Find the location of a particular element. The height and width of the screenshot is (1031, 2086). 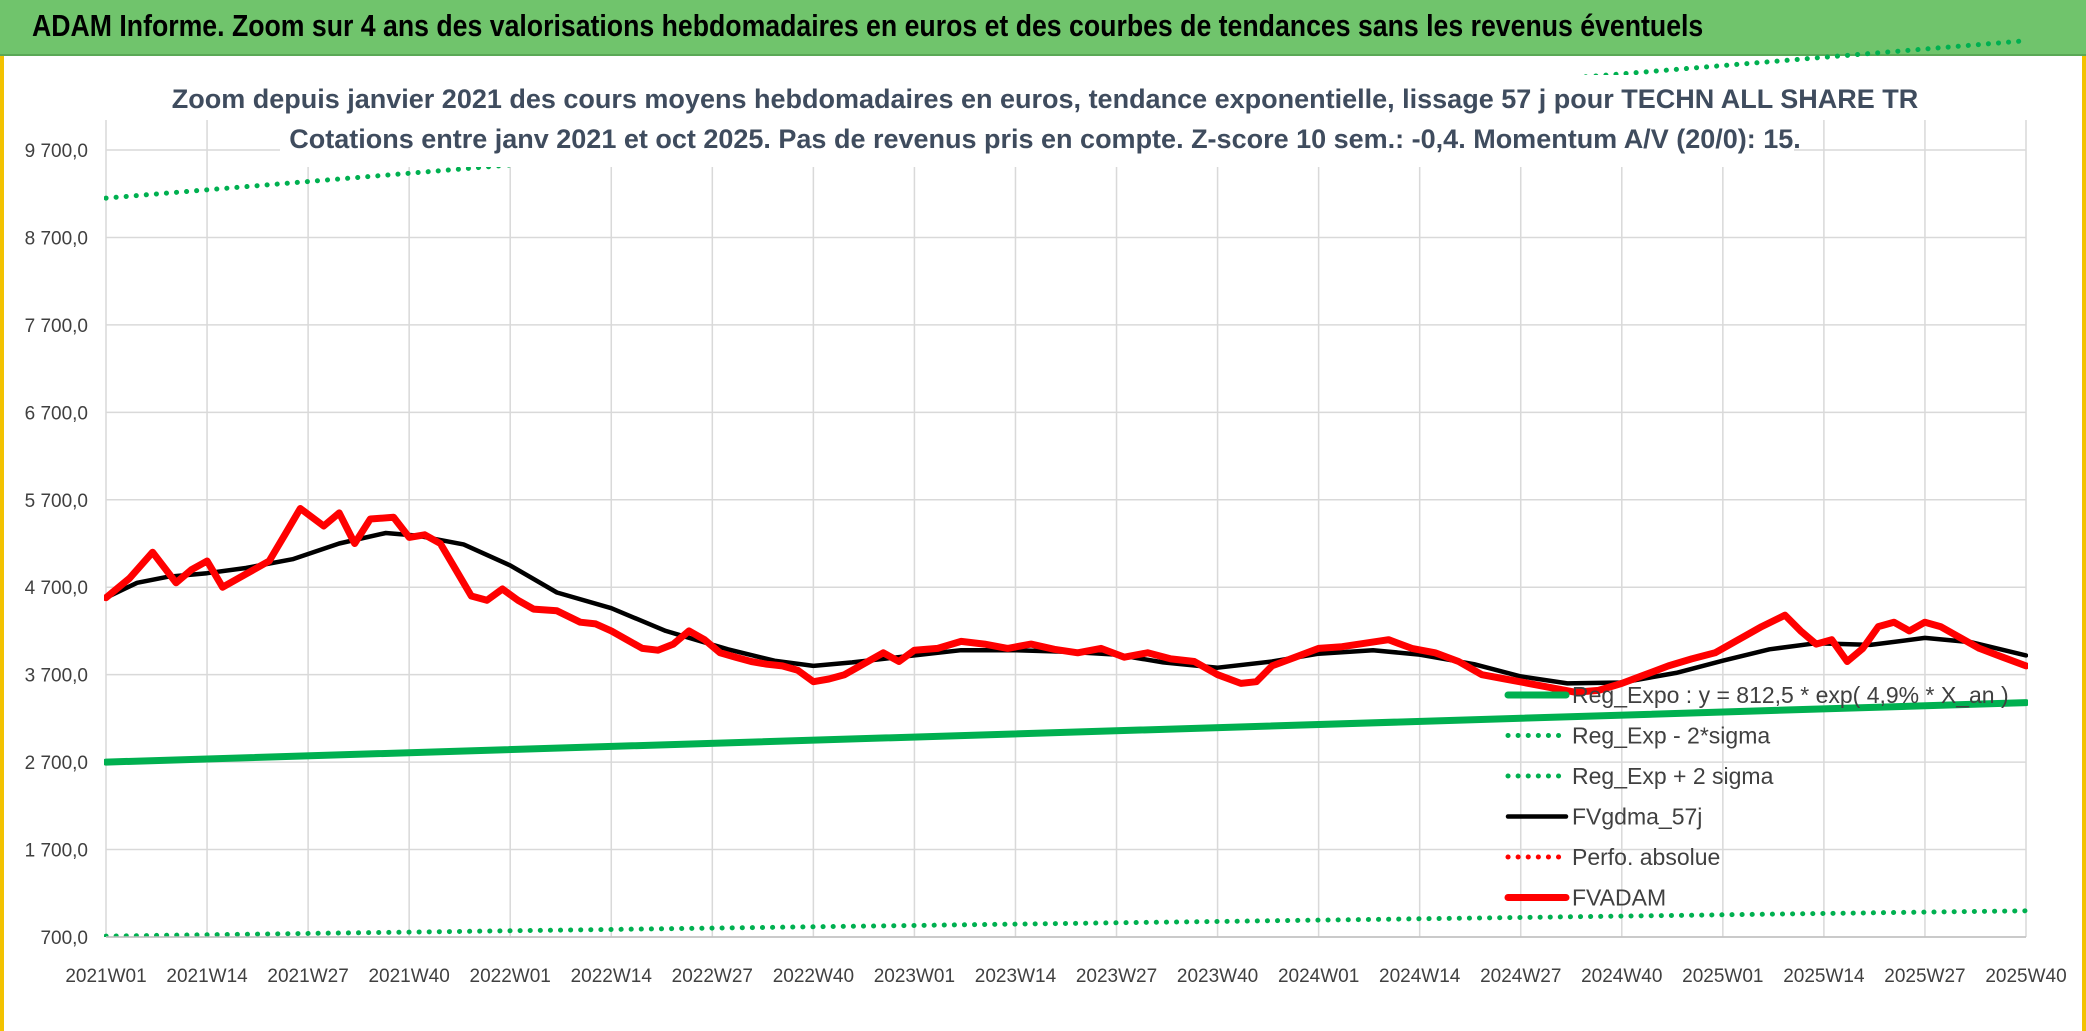

x-tick-label: 2024W40 is located at coordinates (1621, 976).